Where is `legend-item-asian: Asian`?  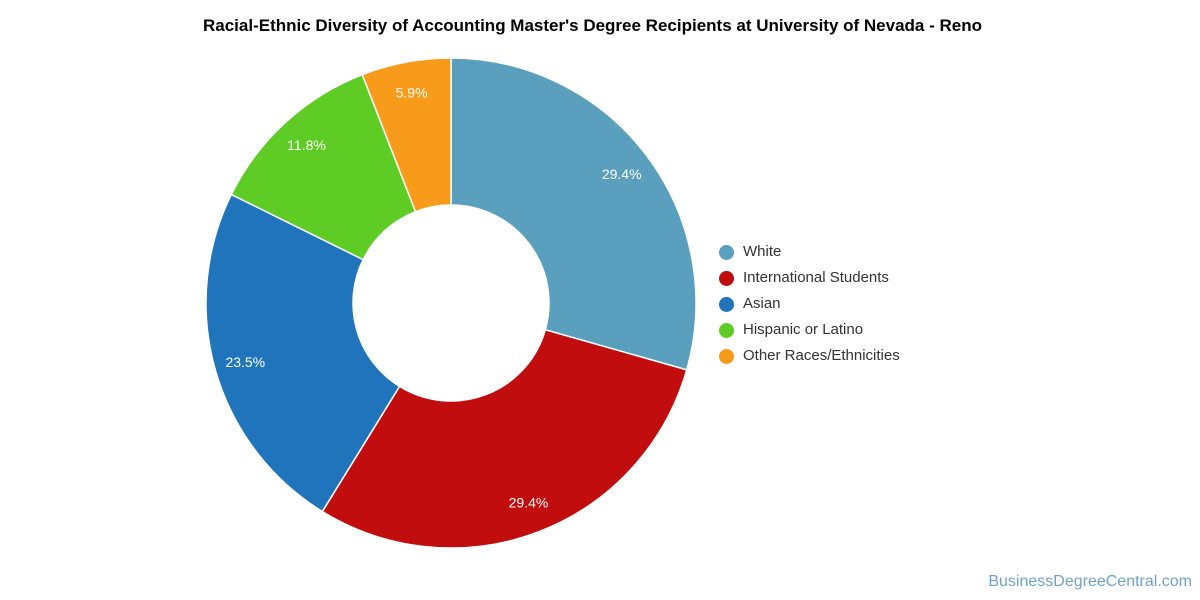 legend-item-asian: Asian is located at coordinates (809, 304).